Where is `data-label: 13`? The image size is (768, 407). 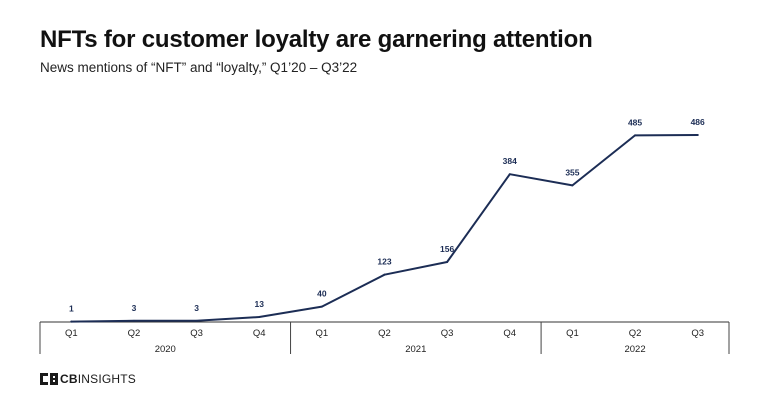 data-label: 13 is located at coordinates (259, 304).